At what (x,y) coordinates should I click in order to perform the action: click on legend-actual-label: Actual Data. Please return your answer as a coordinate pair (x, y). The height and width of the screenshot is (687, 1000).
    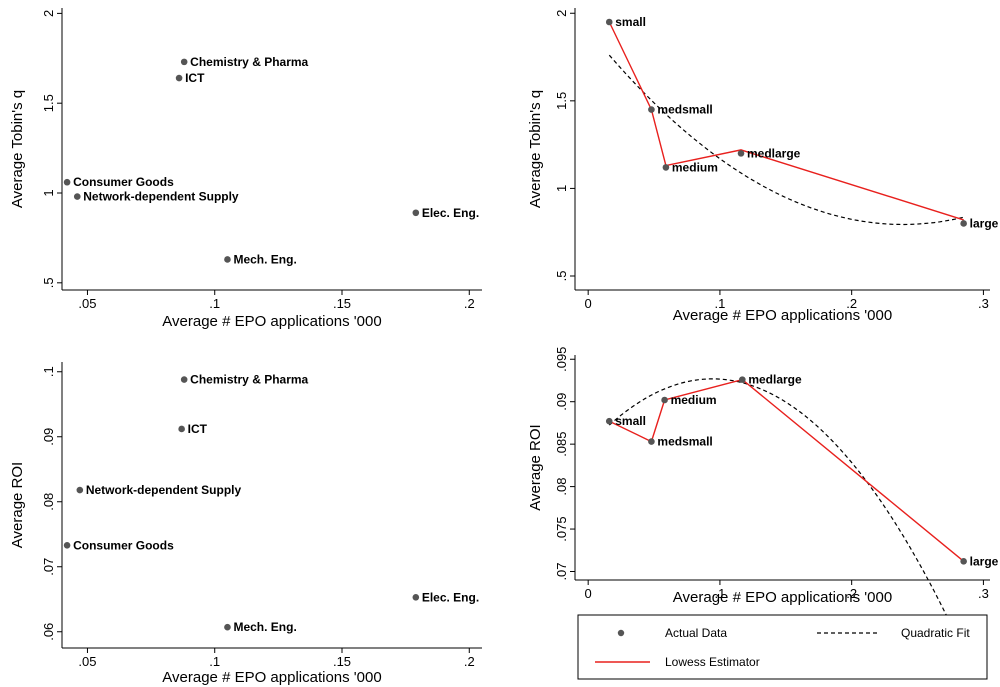
    Looking at the image, I should click on (696, 633).